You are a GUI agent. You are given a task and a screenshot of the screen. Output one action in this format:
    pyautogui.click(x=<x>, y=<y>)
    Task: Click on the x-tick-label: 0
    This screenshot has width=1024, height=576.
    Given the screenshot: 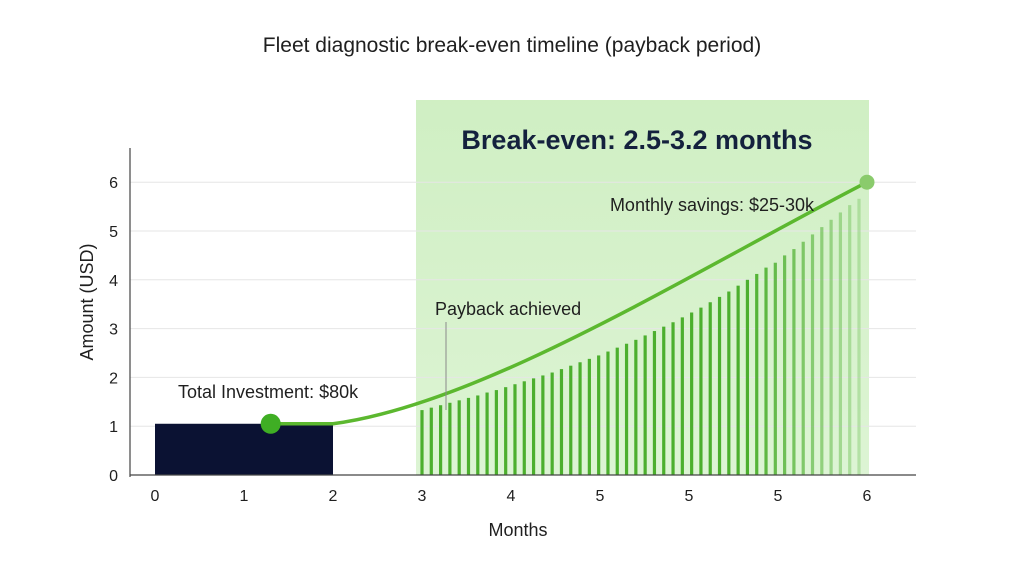 What is the action you would take?
    pyautogui.click(x=155, y=496)
    